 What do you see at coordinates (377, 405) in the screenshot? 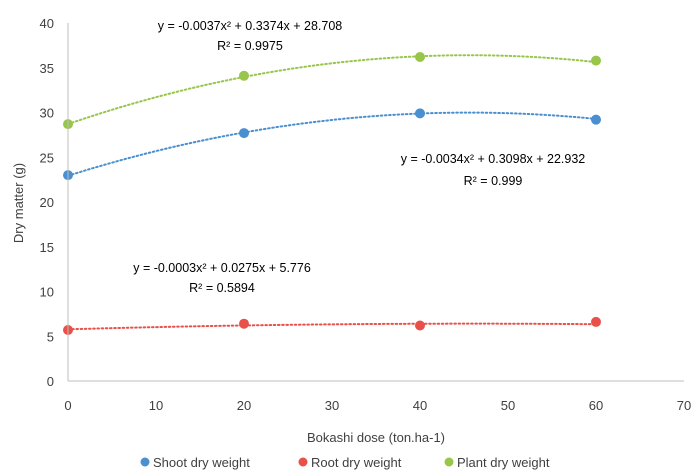
I see `x-tick-labels: 0 10 20 30 40 50 60 70` at bounding box center [377, 405].